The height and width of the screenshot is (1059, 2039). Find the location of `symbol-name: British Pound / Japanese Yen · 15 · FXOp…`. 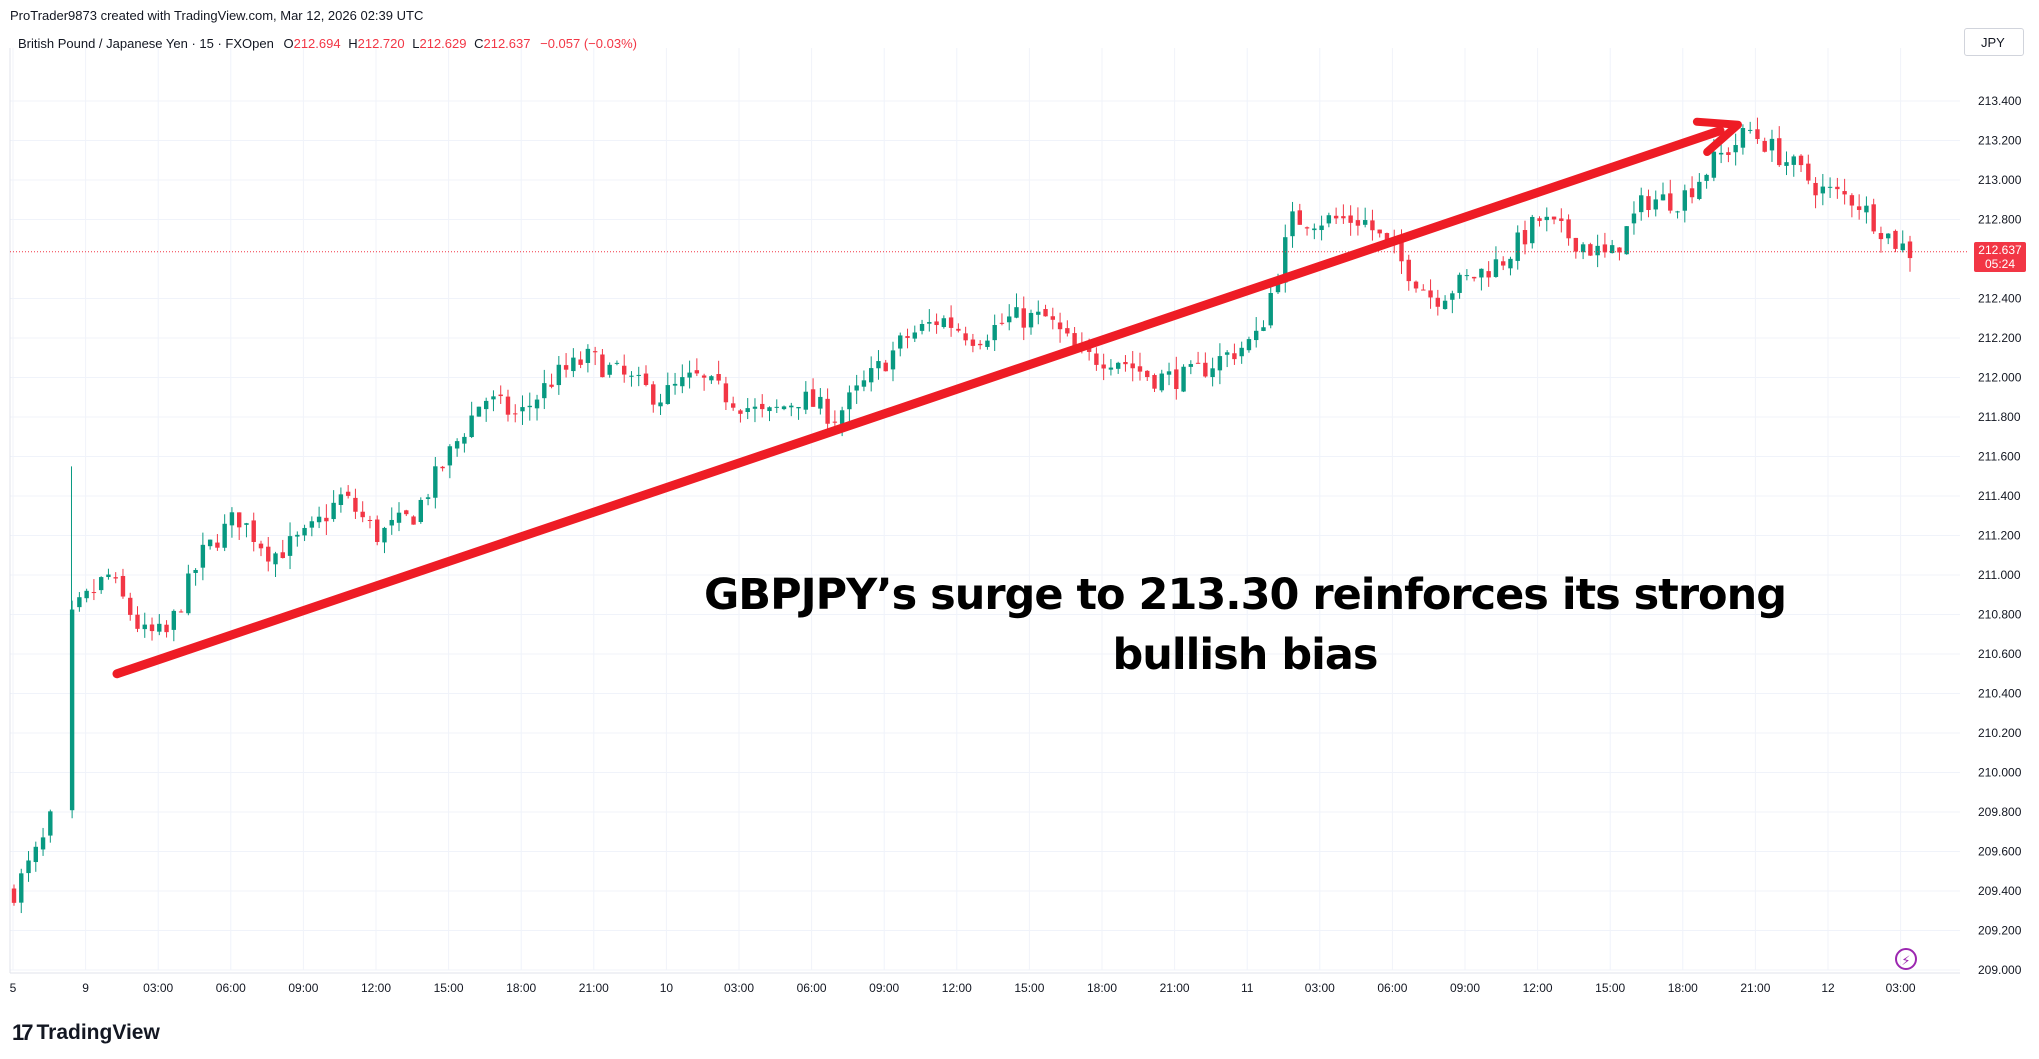

symbol-name: British Pound / Japanese Yen · 15 · FXOp… is located at coordinates (146, 43).